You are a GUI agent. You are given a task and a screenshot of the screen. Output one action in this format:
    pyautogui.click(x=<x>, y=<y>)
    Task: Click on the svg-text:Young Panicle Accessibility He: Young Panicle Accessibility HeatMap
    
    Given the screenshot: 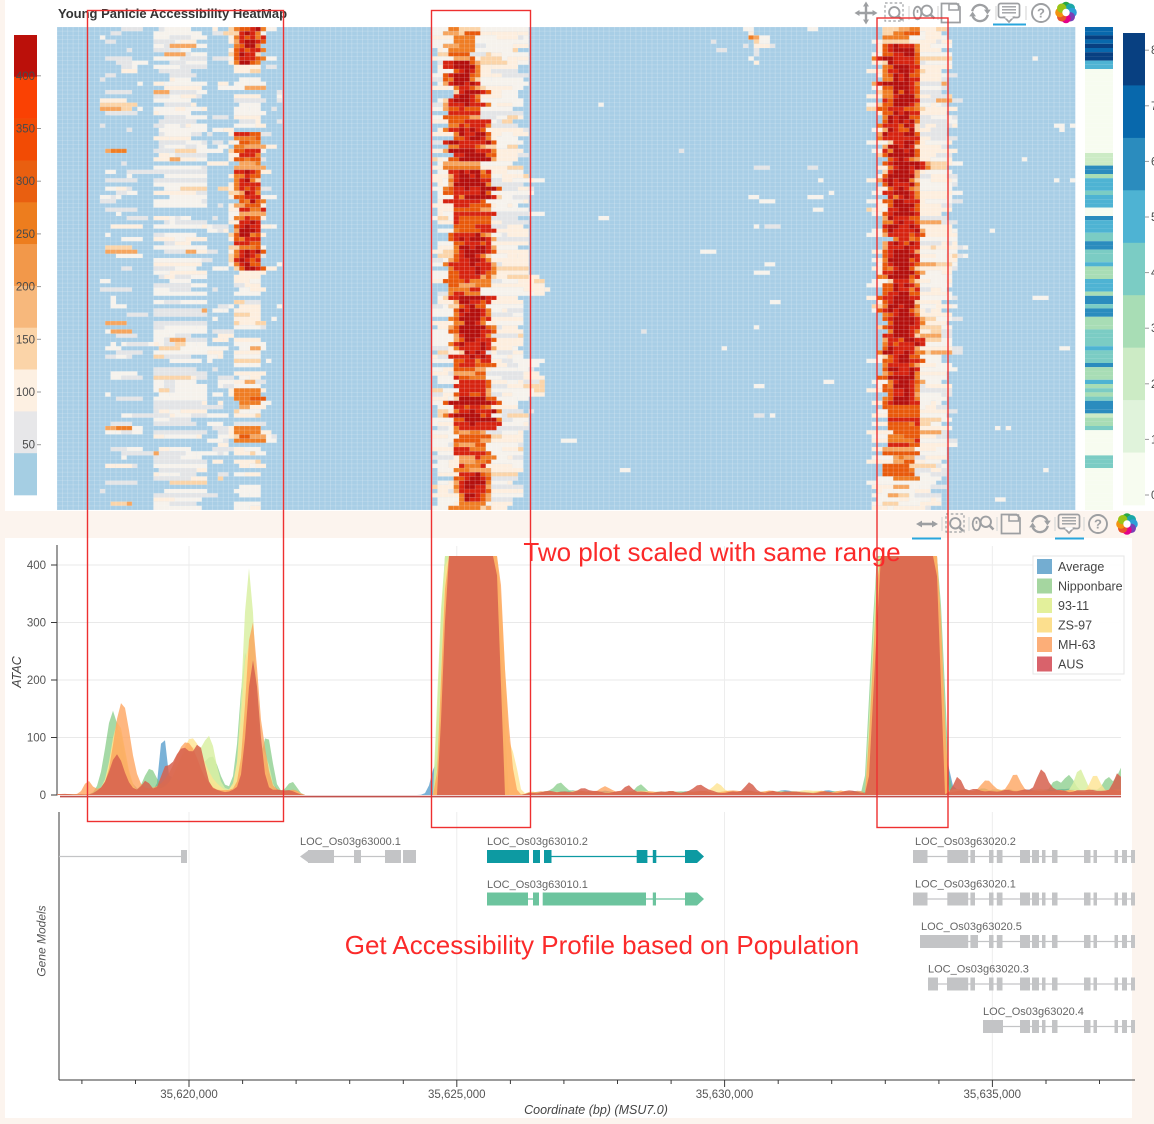 What is the action you would take?
    pyautogui.click(x=172, y=13)
    